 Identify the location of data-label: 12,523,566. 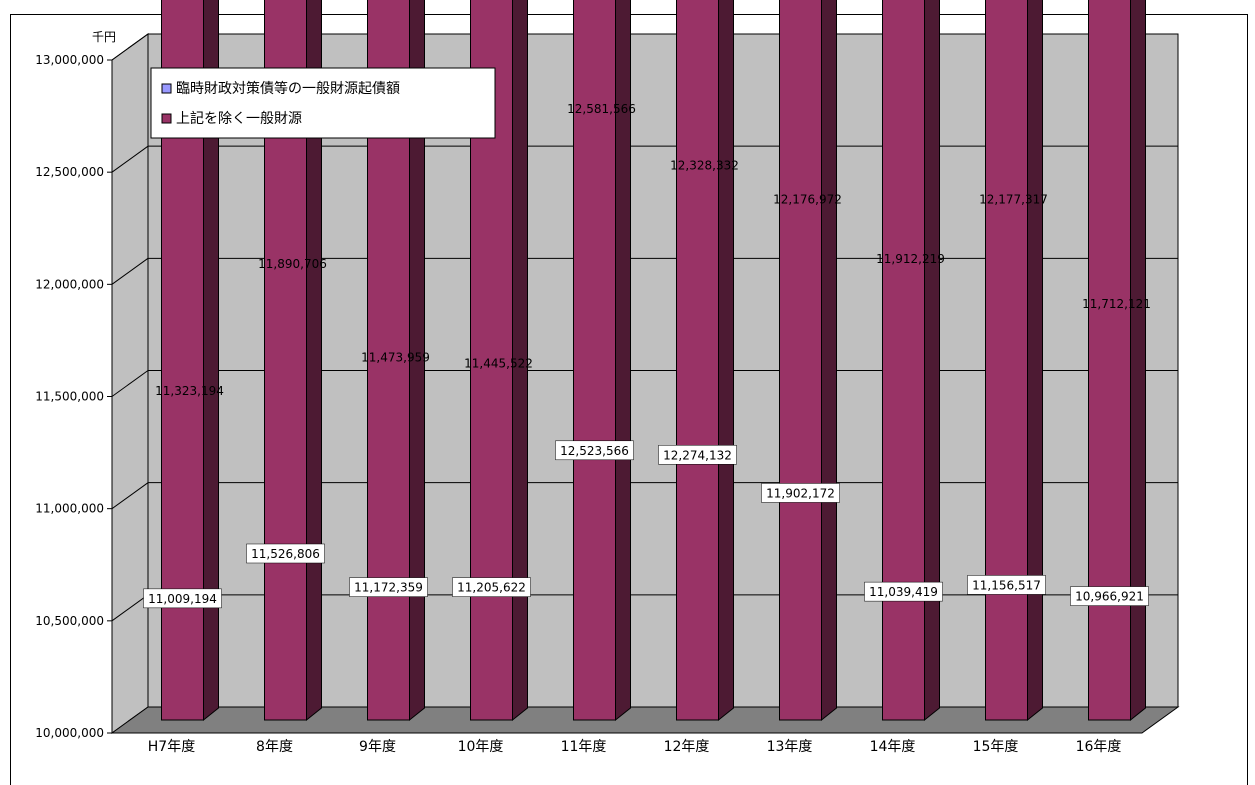
(594, 451).